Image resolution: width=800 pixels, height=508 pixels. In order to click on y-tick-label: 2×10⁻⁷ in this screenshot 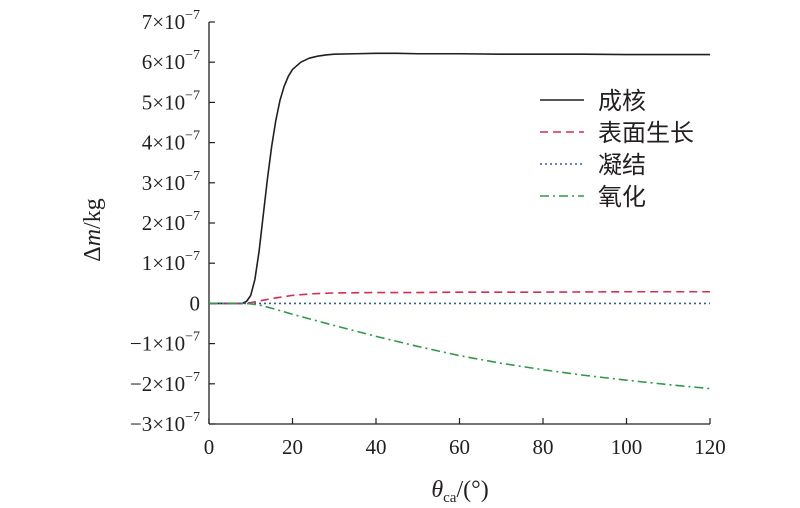, I will do `click(171, 222)`.